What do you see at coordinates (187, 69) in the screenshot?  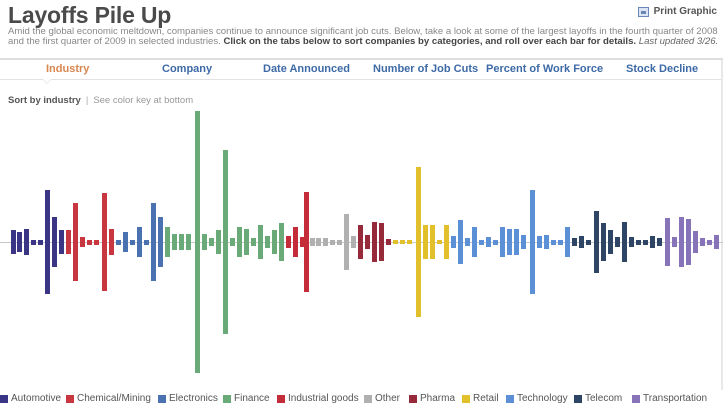 I see `tab-company: Company` at bounding box center [187, 69].